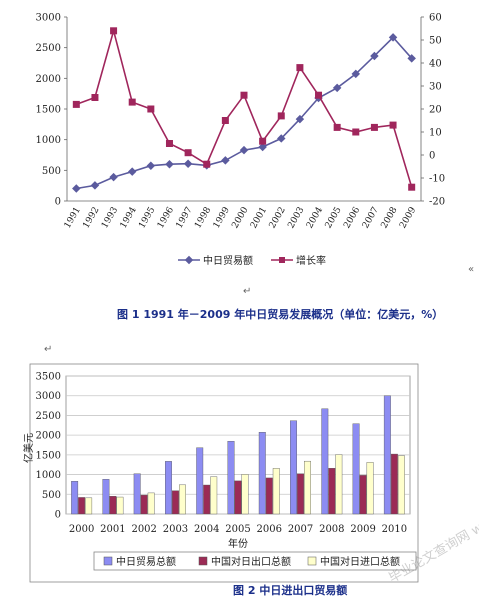 Image resolution: width=479 pixels, height=601 pixels. What do you see at coordinates (203, 217) in the screenshot?
I see `x-tick-label: 1998` at bounding box center [203, 217].